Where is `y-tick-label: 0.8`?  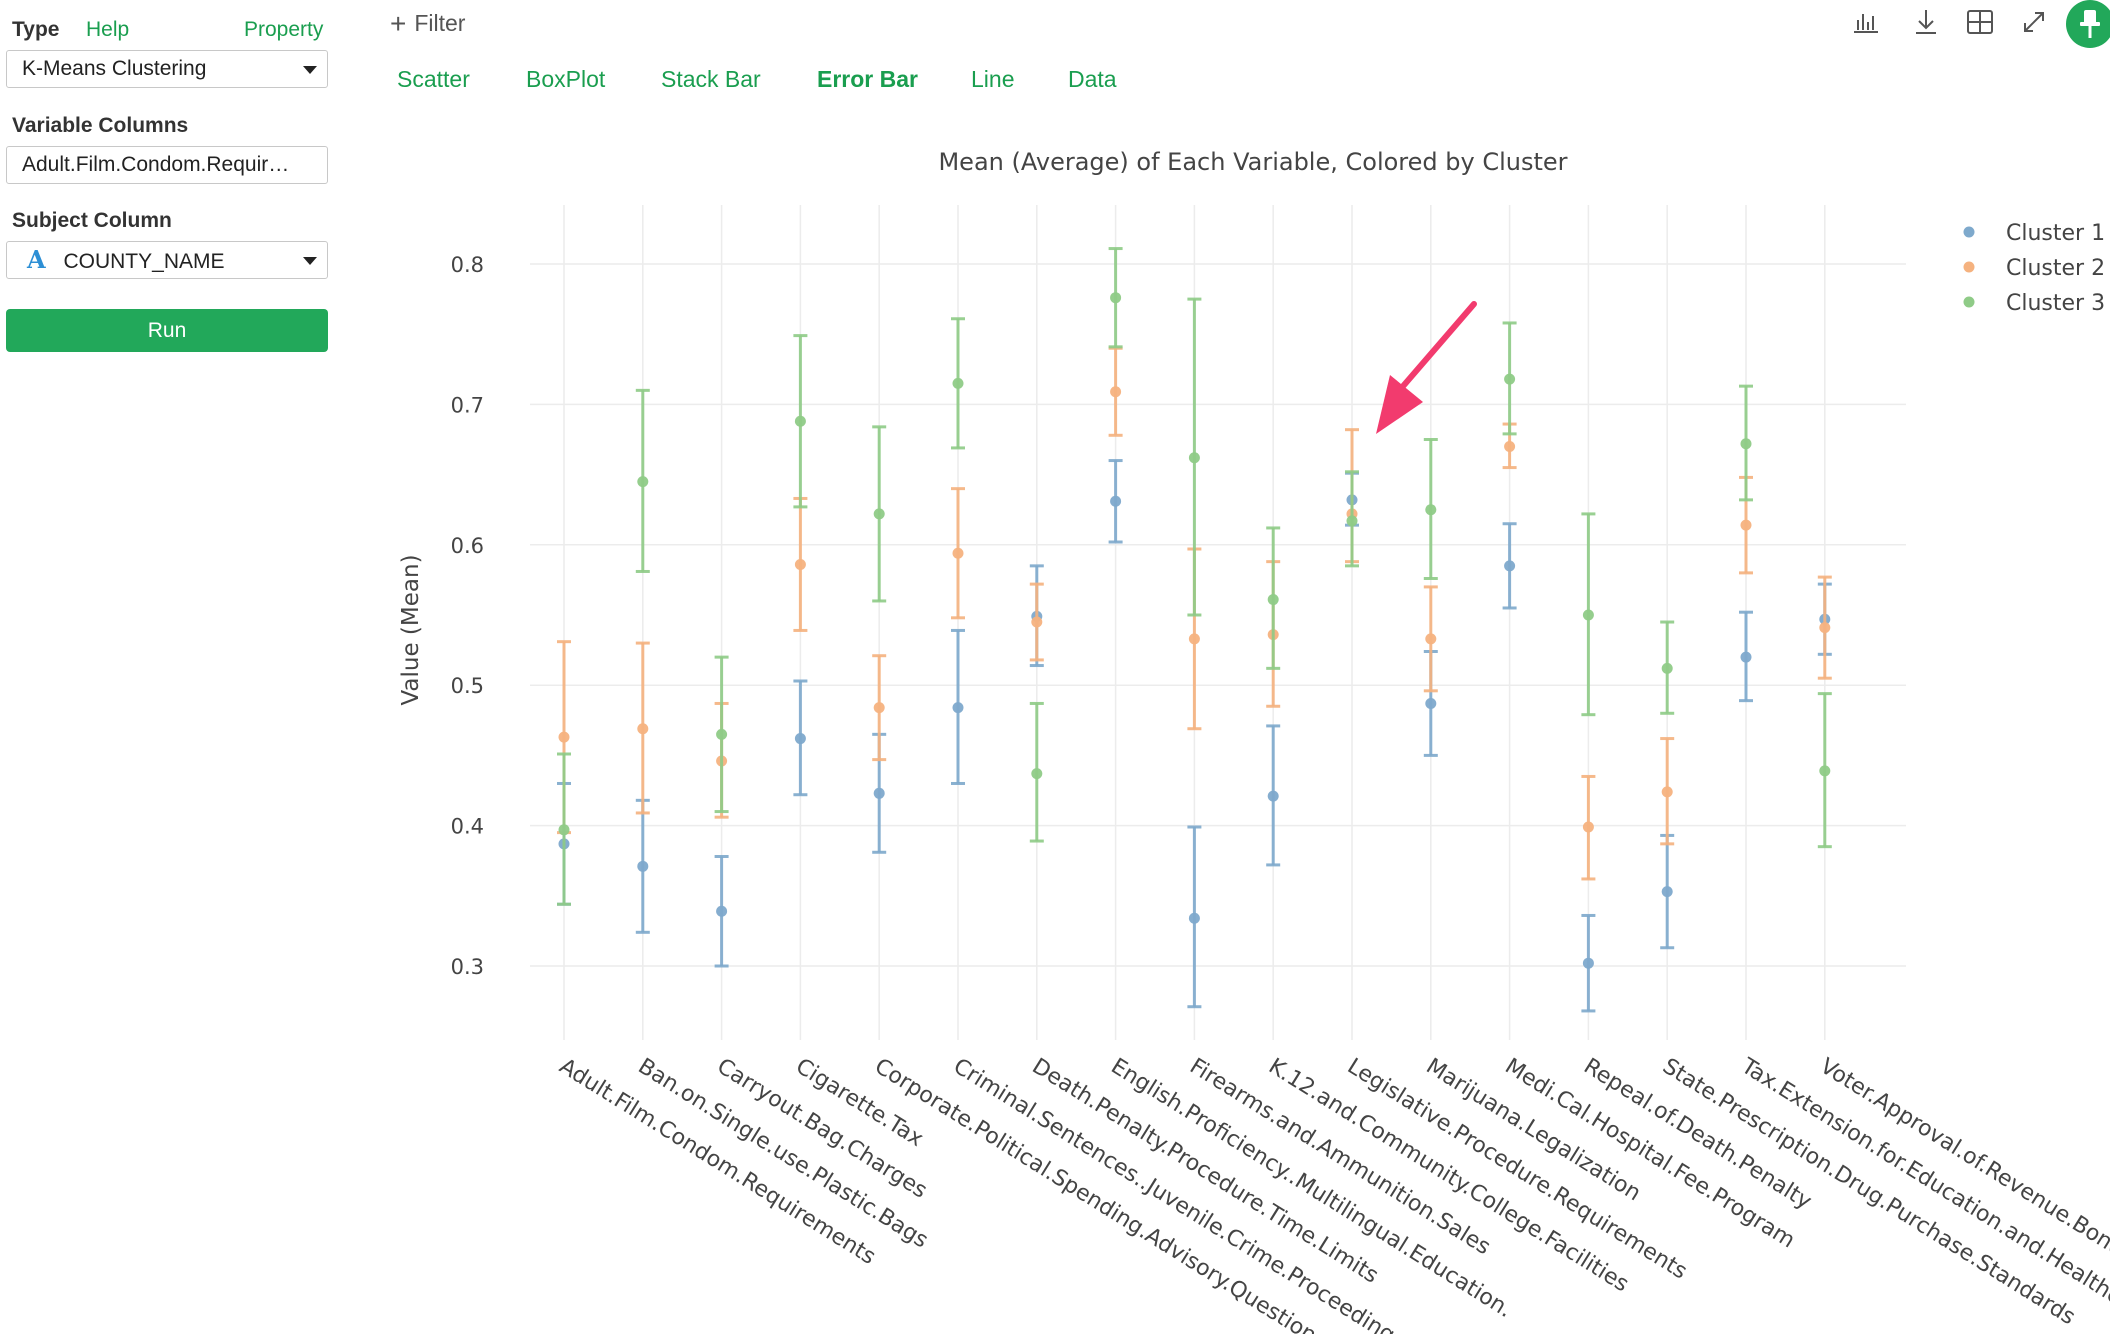 y-tick-label: 0.8 is located at coordinates (467, 265).